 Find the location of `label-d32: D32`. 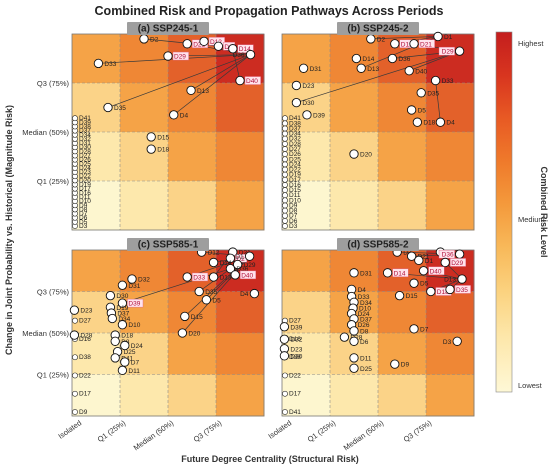

label-d32: D32 is located at coordinates (296, 340).